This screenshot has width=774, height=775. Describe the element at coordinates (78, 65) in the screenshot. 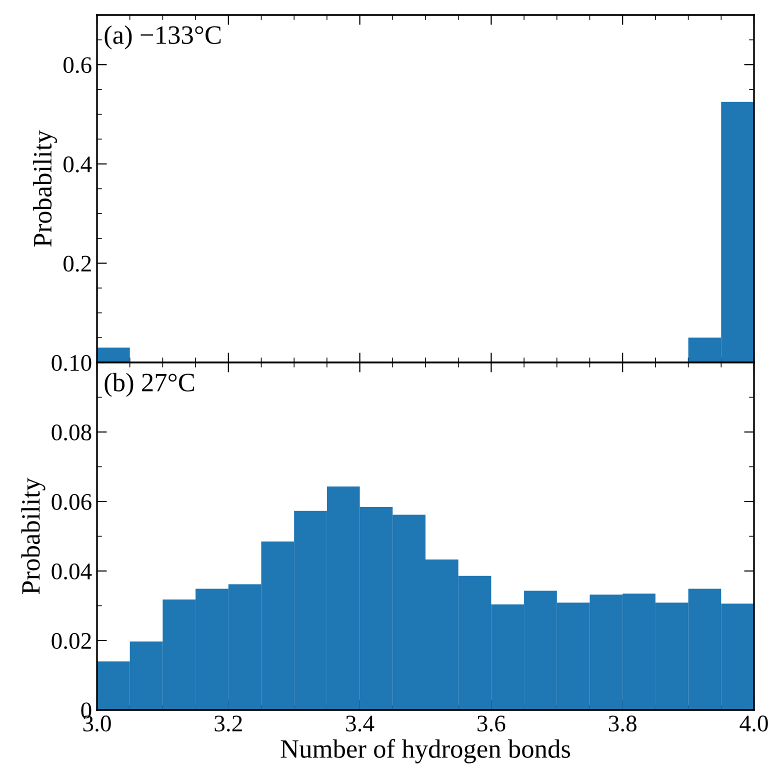

I see `y-tick-label: 0.6` at that location.